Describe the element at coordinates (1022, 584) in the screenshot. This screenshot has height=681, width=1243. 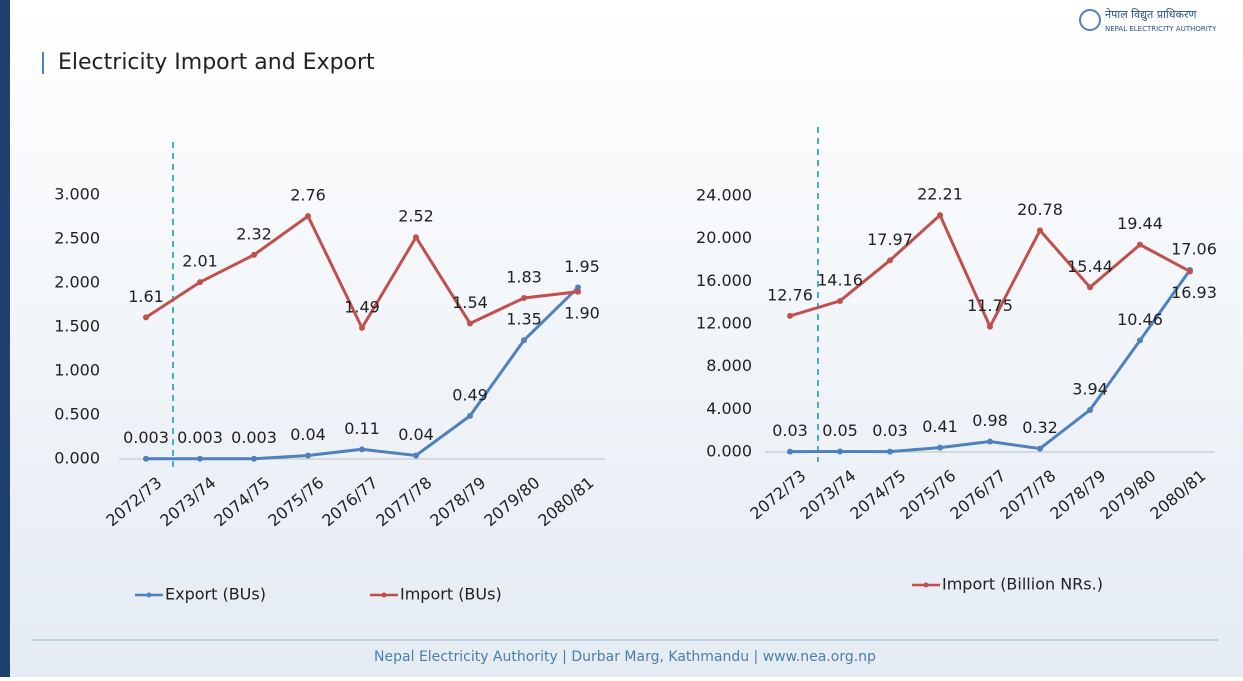
I see `legend-label: Import (Billion NRs.)` at that location.